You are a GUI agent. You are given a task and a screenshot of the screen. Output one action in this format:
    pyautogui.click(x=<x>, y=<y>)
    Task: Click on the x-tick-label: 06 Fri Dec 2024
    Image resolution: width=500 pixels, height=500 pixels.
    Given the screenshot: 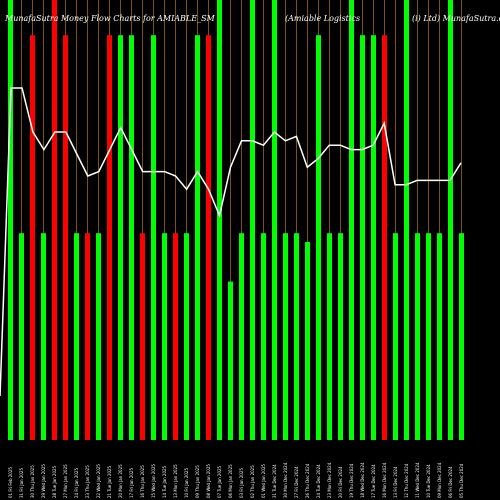 What is the action you would take?
    pyautogui.click(x=450, y=482)
    